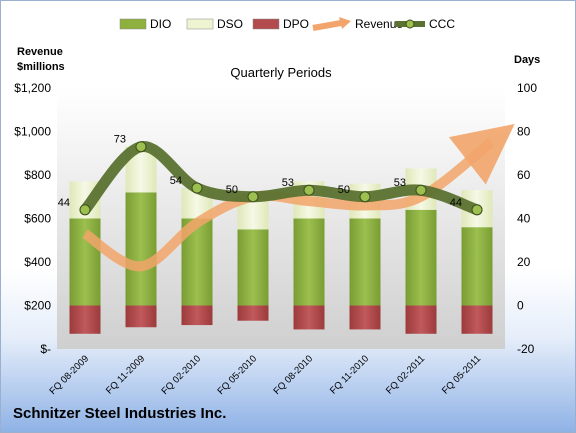 The image size is (576, 433). Describe the element at coordinates (524, 219) in the screenshot. I see `right-tick-label: 40` at that location.